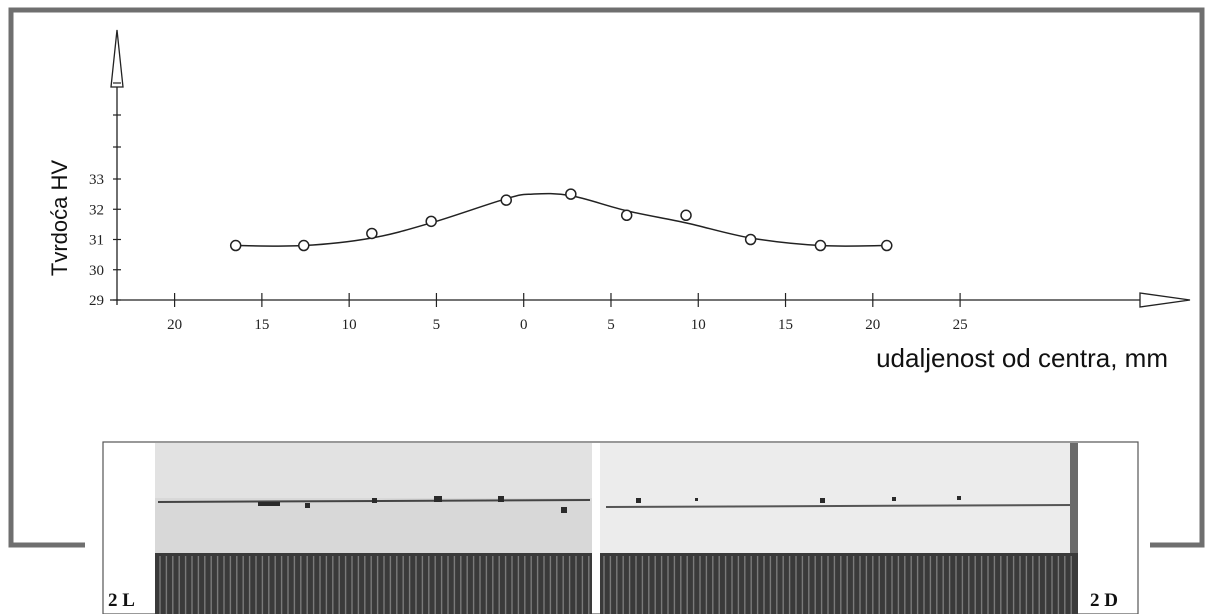  Describe the element at coordinates (609, 504) in the screenshot. I see `hardness-indent-marks` at that location.